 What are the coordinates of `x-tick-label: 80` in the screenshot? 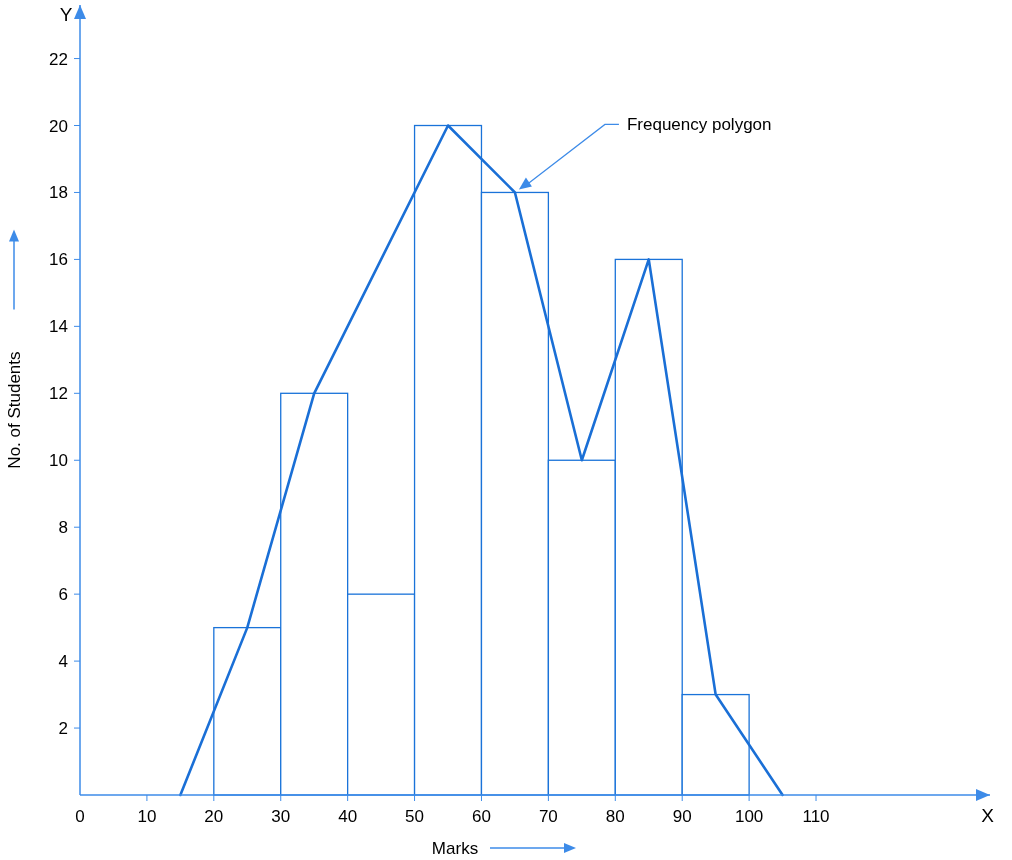 It's located at (615, 816).